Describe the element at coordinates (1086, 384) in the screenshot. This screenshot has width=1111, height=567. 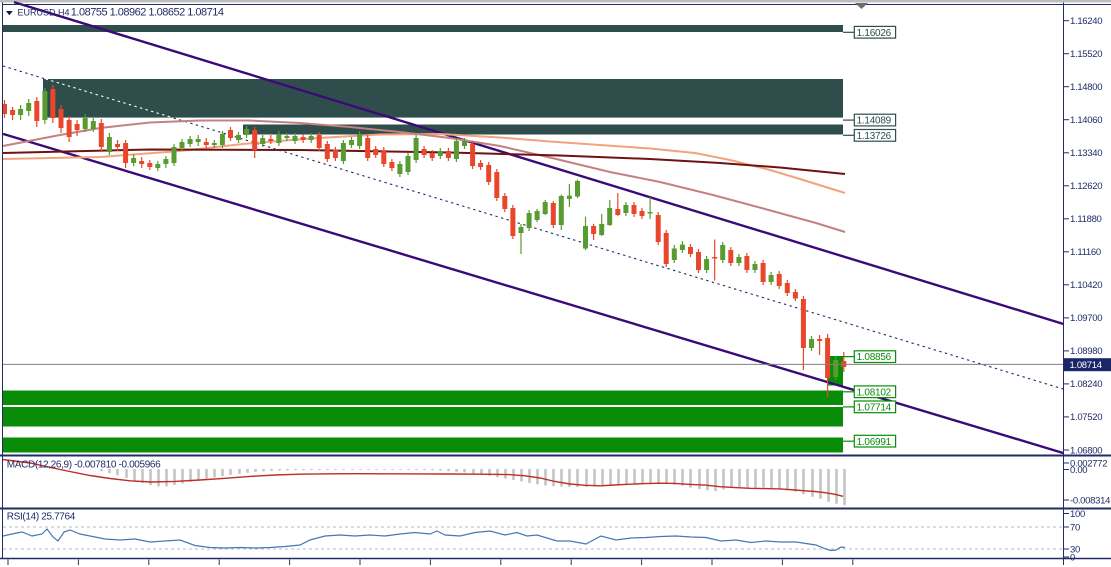
I see `svg-text: 1.08240` at that location.